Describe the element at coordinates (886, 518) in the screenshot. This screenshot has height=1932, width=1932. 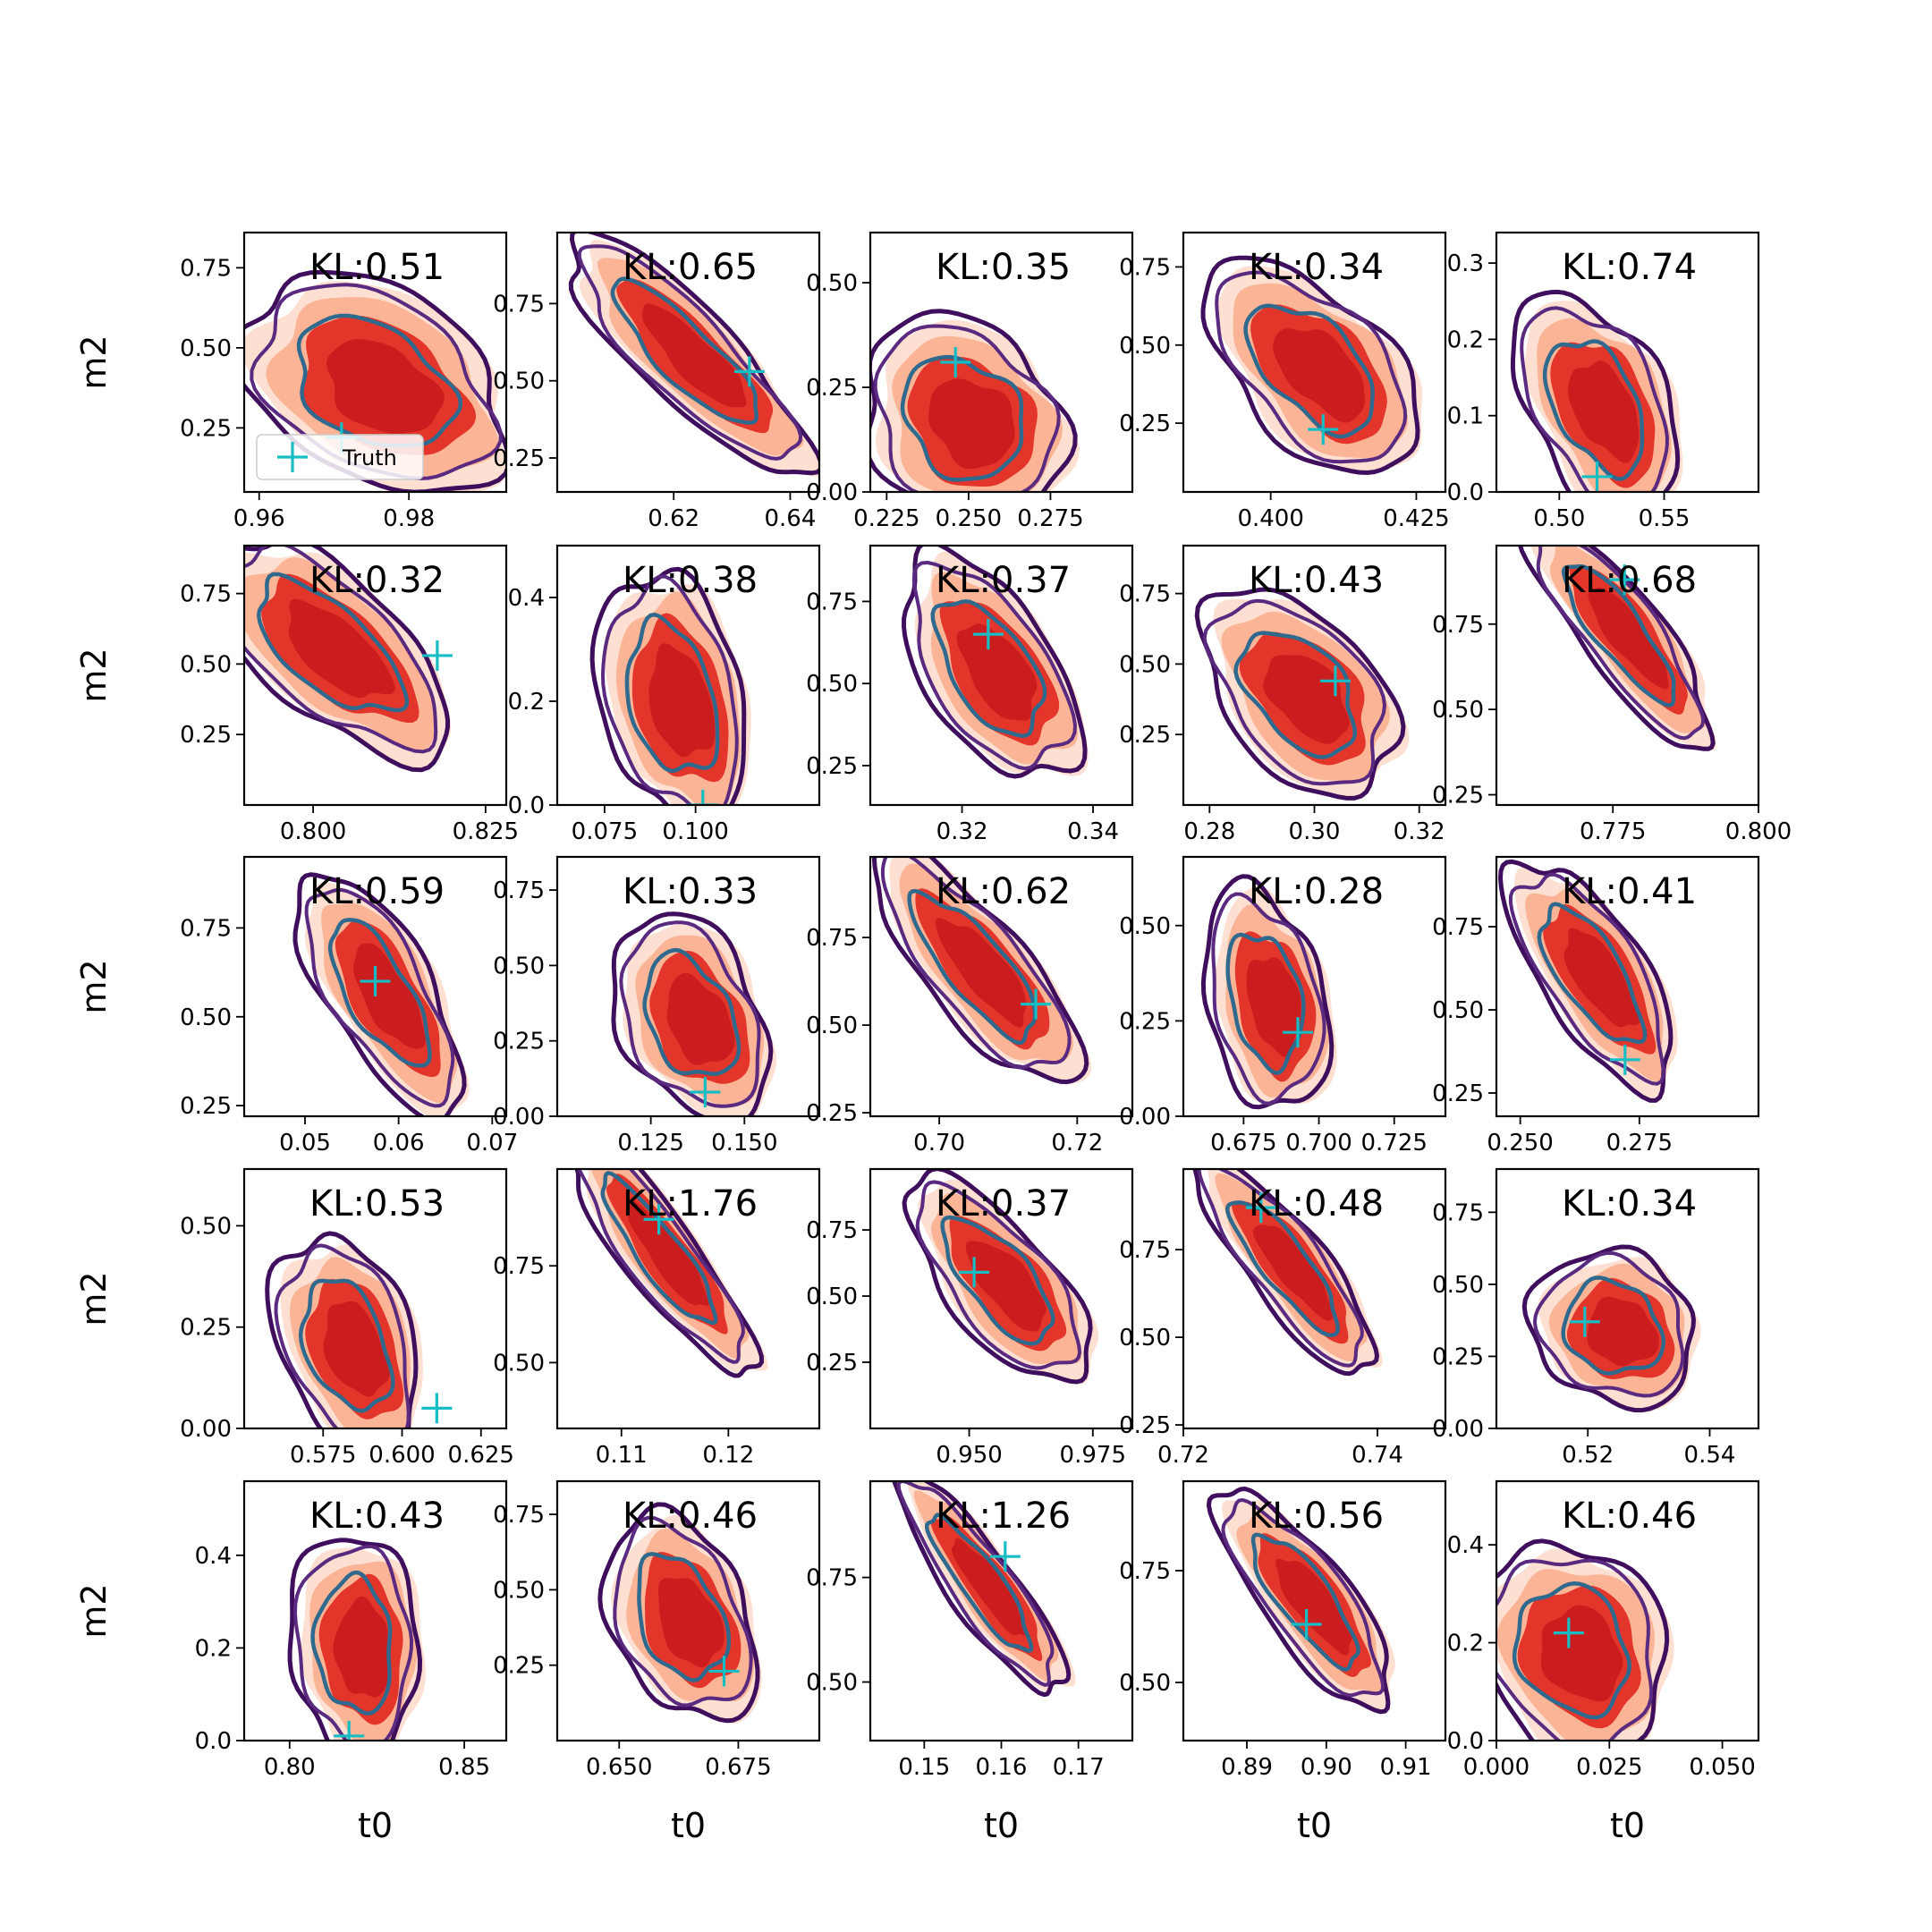
I see `x-tick-label: 0.225` at that location.